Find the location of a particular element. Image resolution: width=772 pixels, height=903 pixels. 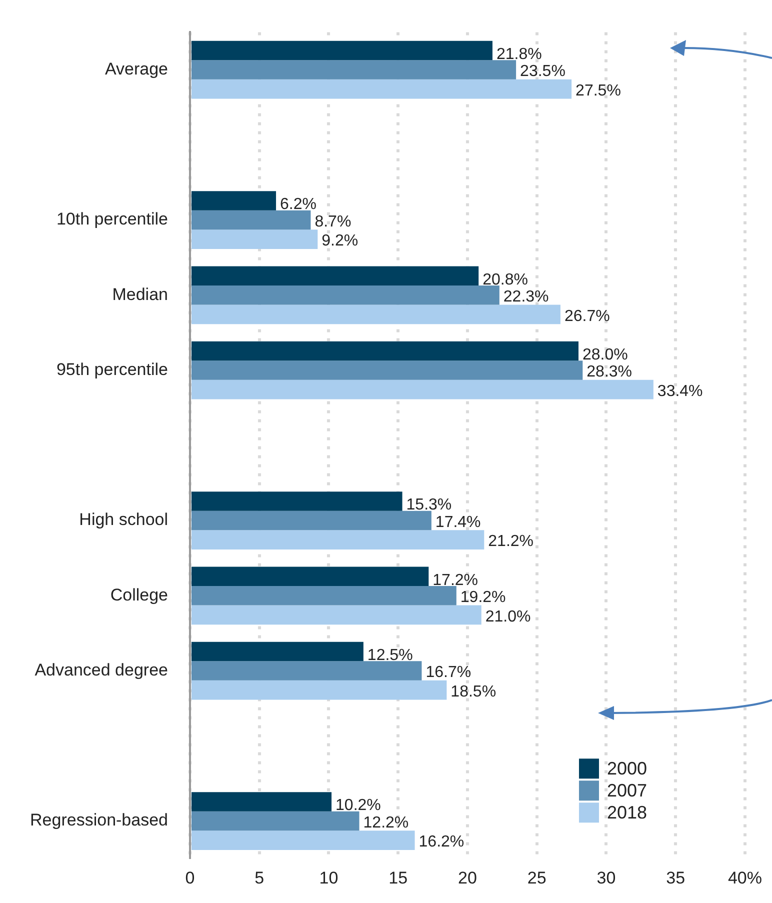

data-label: 28.0% is located at coordinates (605, 355).